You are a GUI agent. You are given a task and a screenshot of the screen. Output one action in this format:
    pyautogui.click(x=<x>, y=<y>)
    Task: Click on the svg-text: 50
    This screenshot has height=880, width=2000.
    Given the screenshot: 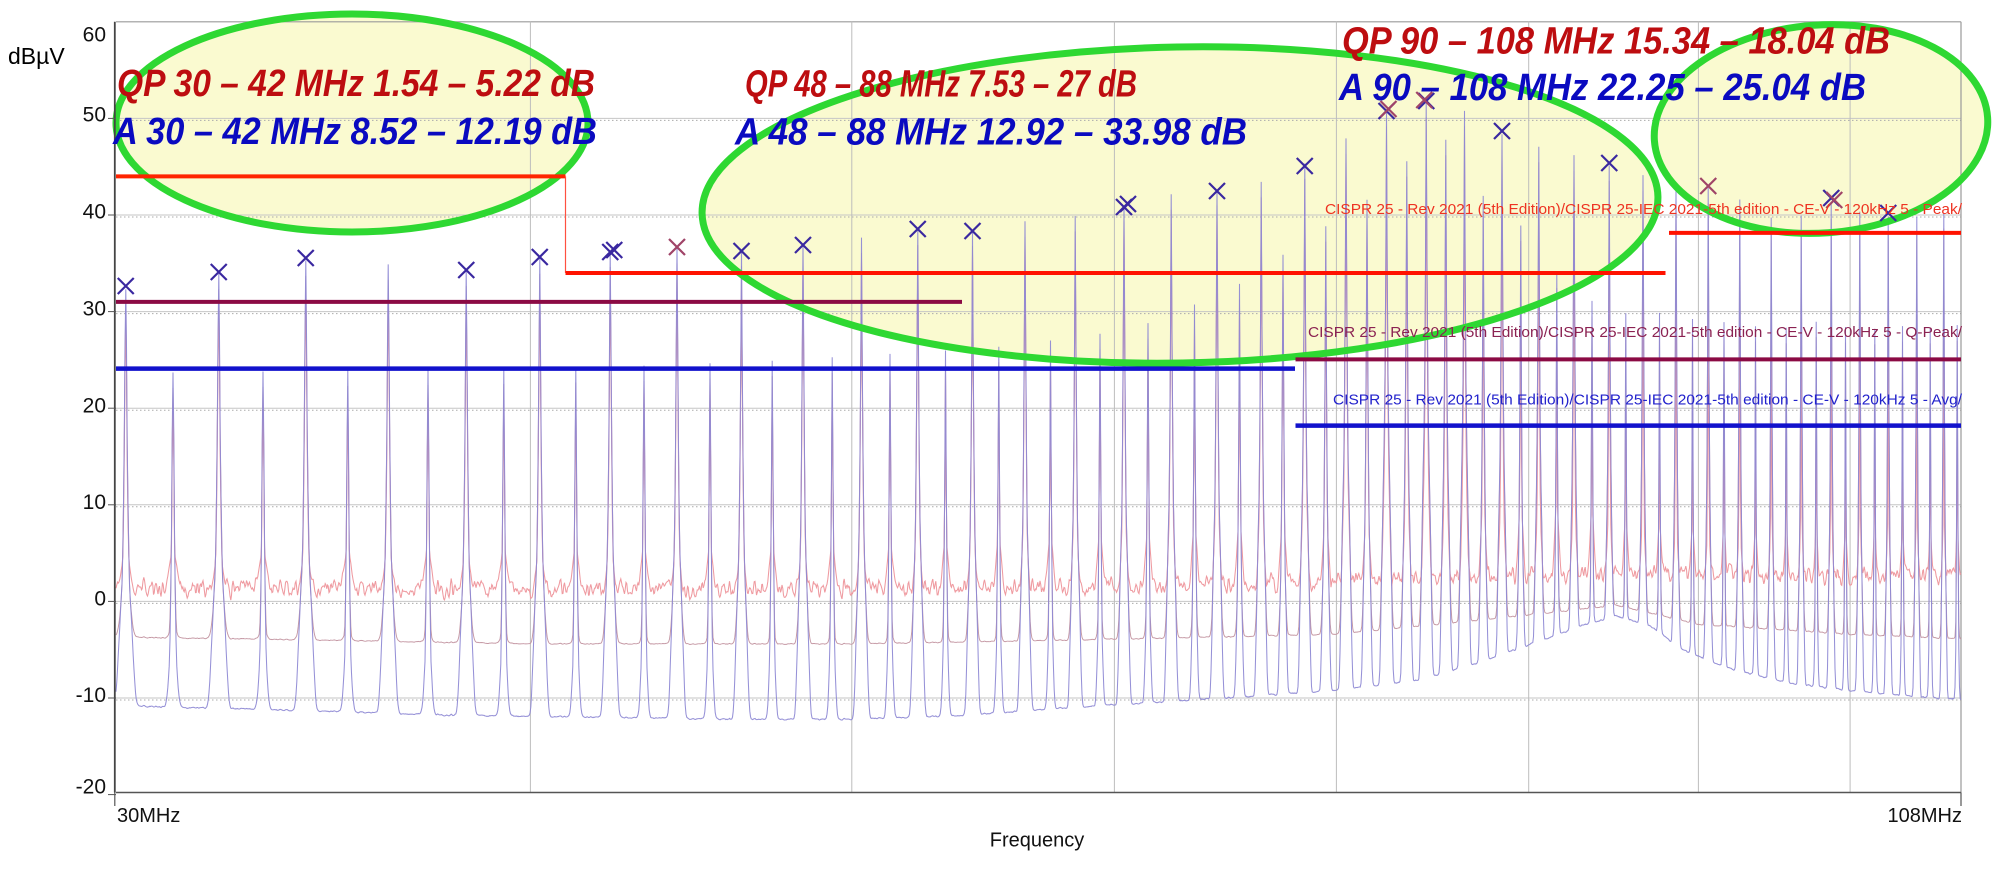 What is the action you would take?
    pyautogui.click(x=94, y=115)
    